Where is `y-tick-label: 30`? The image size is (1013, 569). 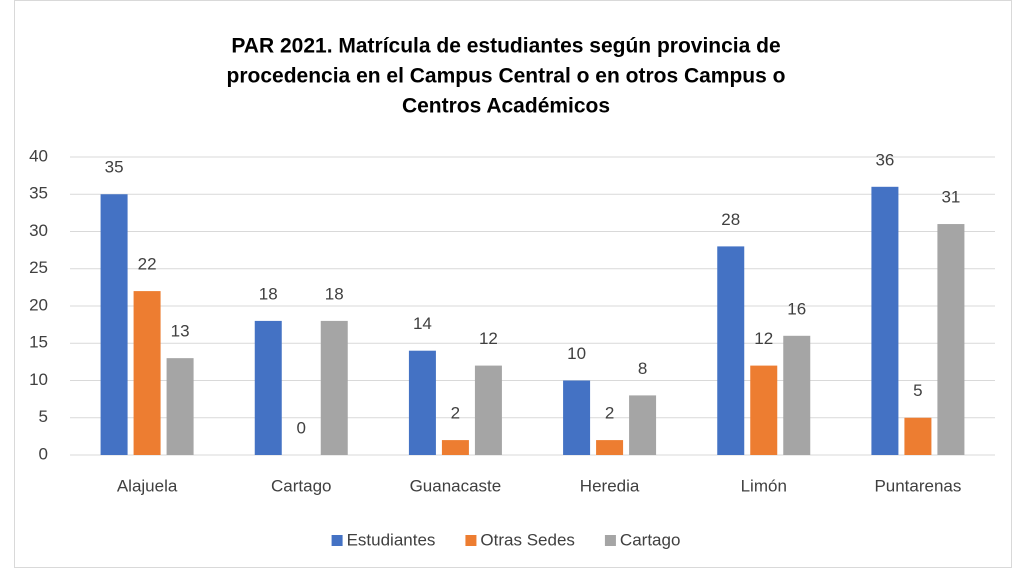
y-tick-label: 30 is located at coordinates (38, 230).